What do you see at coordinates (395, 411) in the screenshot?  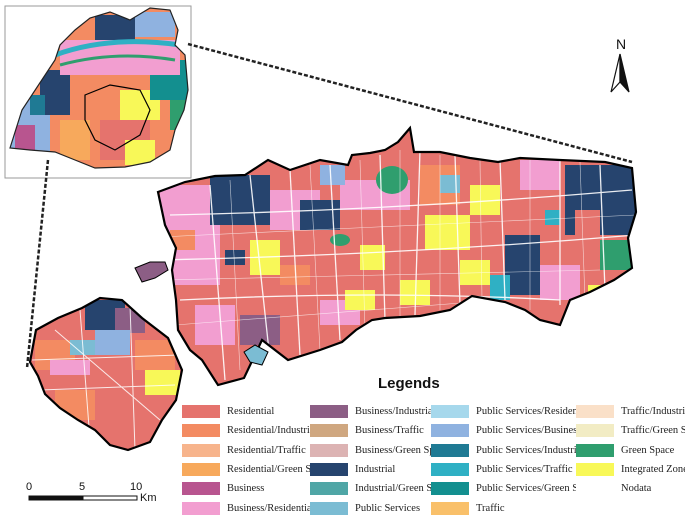 I see `legend-label: Business/Industrial` at bounding box center [395, 411].